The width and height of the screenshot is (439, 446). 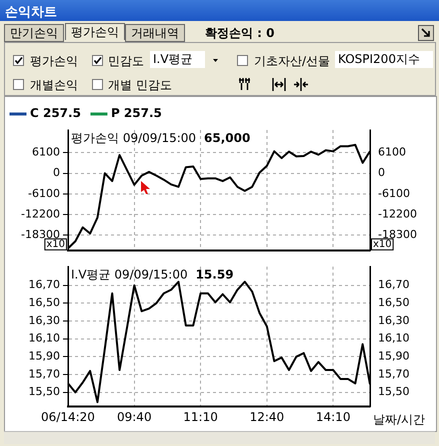 I want to click on y2-tick-label: 16,30, so click(x=394, y=320).